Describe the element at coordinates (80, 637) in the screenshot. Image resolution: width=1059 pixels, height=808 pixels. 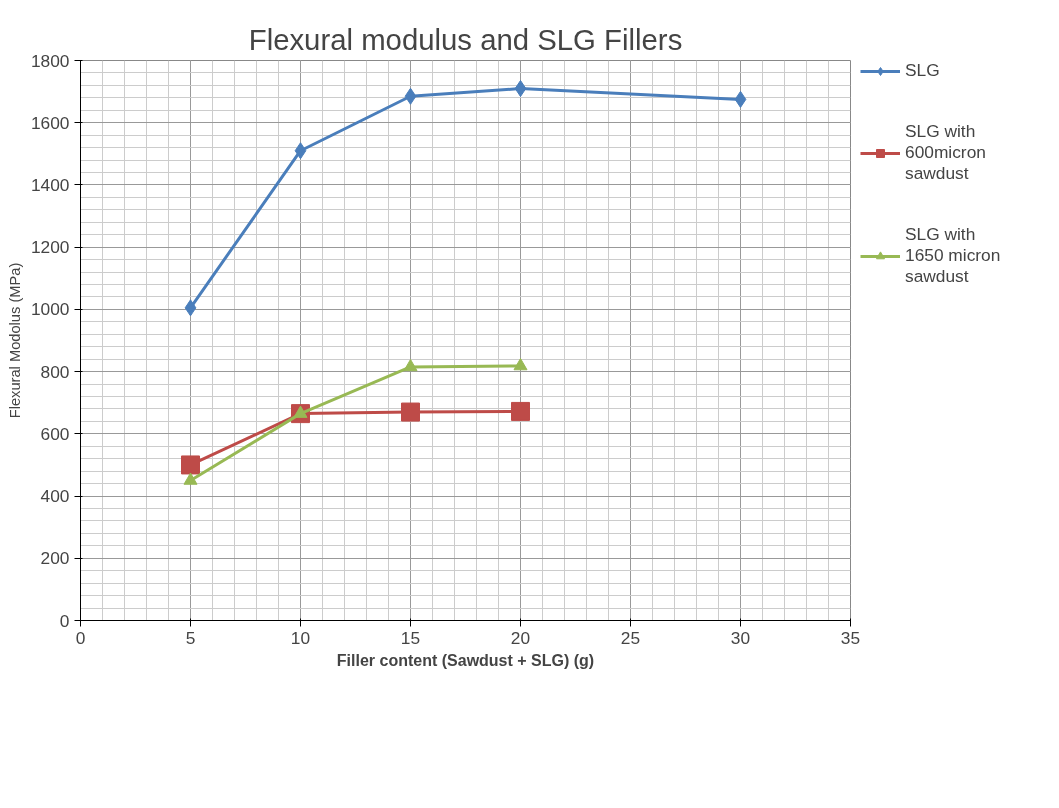
I see `x-tick-label: 0` at that location.